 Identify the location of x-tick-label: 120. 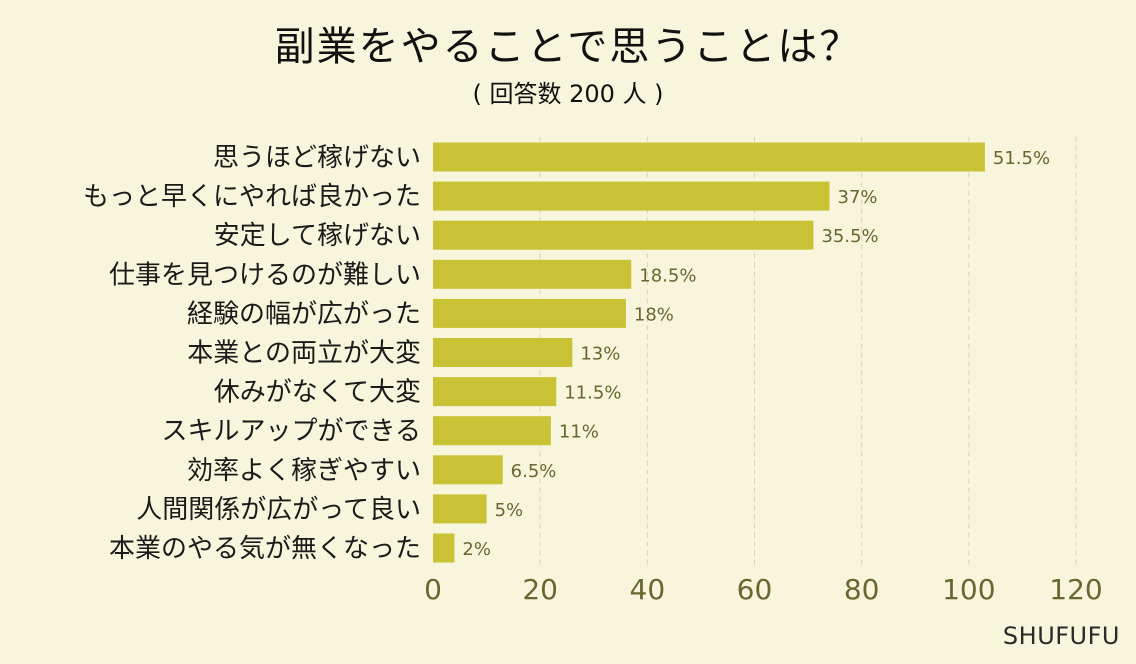
(1075, 589).